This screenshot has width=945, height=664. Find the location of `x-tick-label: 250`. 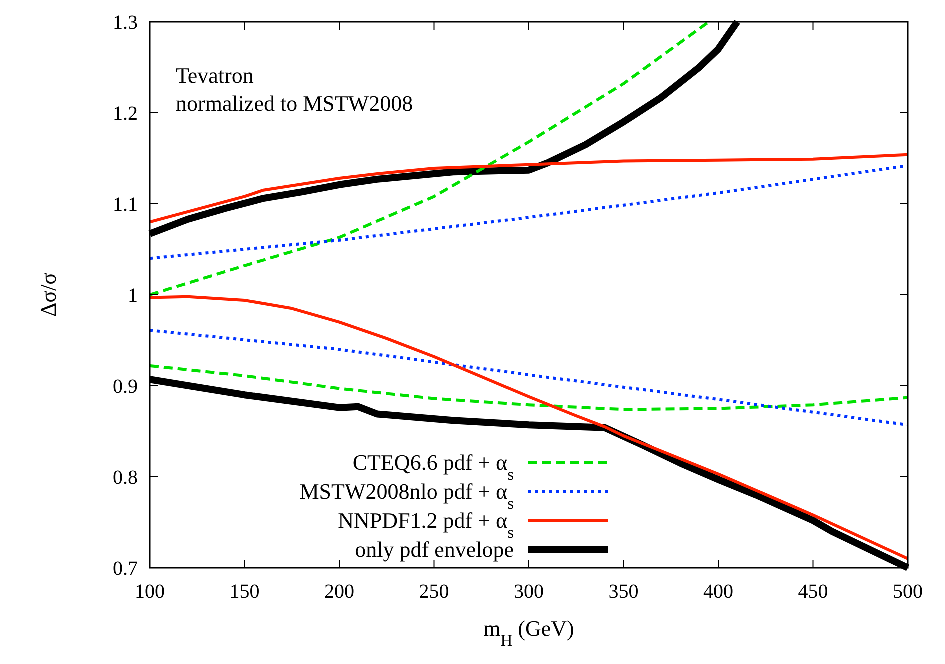

x-tick-label: 250 is located at coordinates (434, 592).